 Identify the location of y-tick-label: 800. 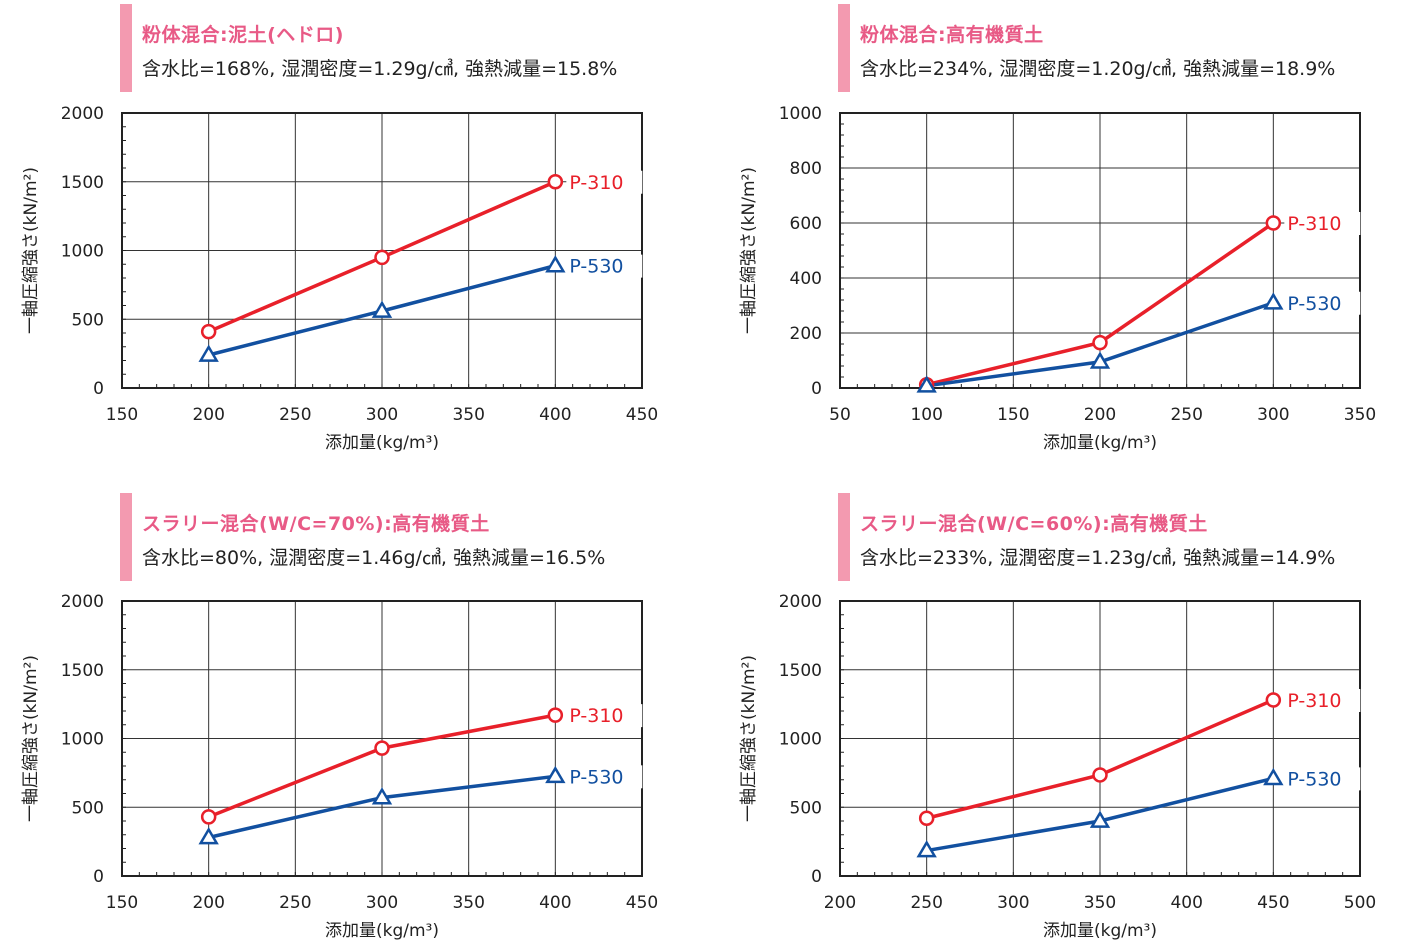
(806, 169).